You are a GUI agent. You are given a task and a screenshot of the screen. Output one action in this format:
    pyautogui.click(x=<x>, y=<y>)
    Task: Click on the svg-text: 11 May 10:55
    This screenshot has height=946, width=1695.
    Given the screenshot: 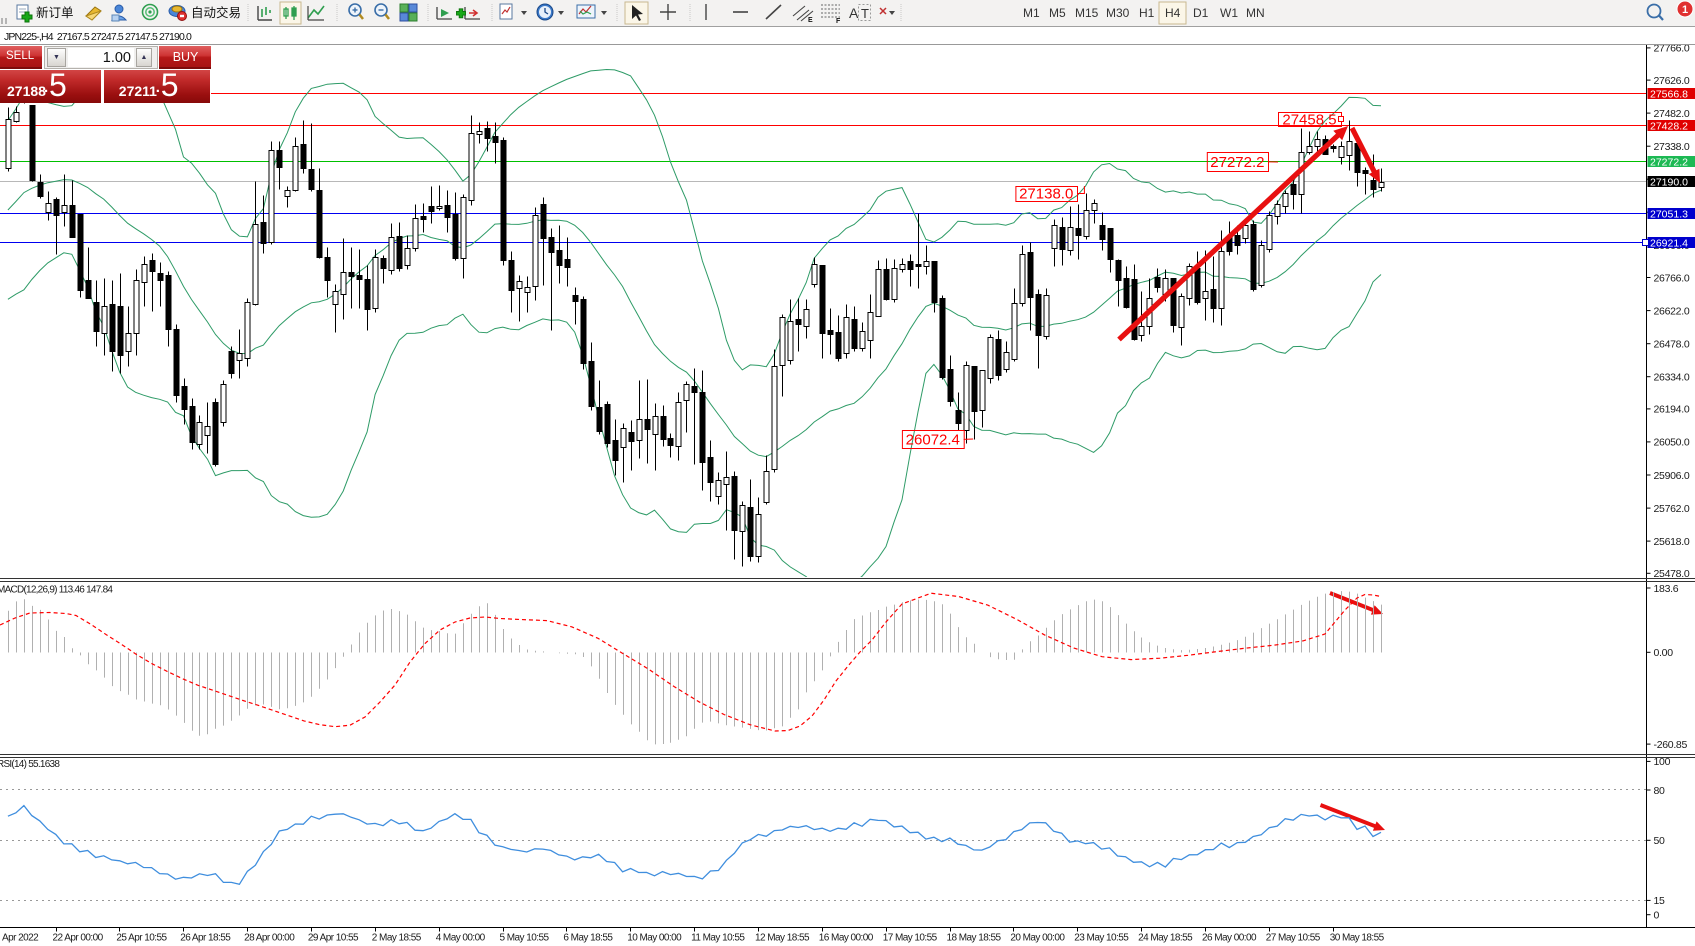 What is the action you would take?
    pyautogui.click(x=718, y=938)
    